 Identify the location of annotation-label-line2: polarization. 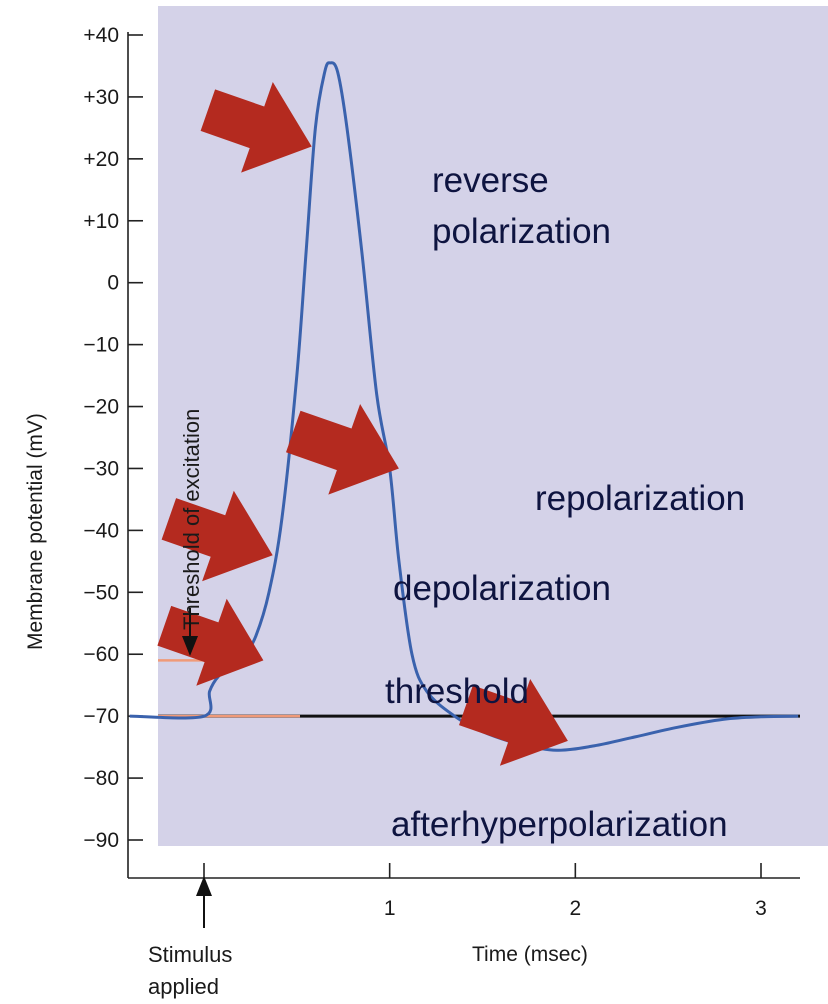
(521, 231).